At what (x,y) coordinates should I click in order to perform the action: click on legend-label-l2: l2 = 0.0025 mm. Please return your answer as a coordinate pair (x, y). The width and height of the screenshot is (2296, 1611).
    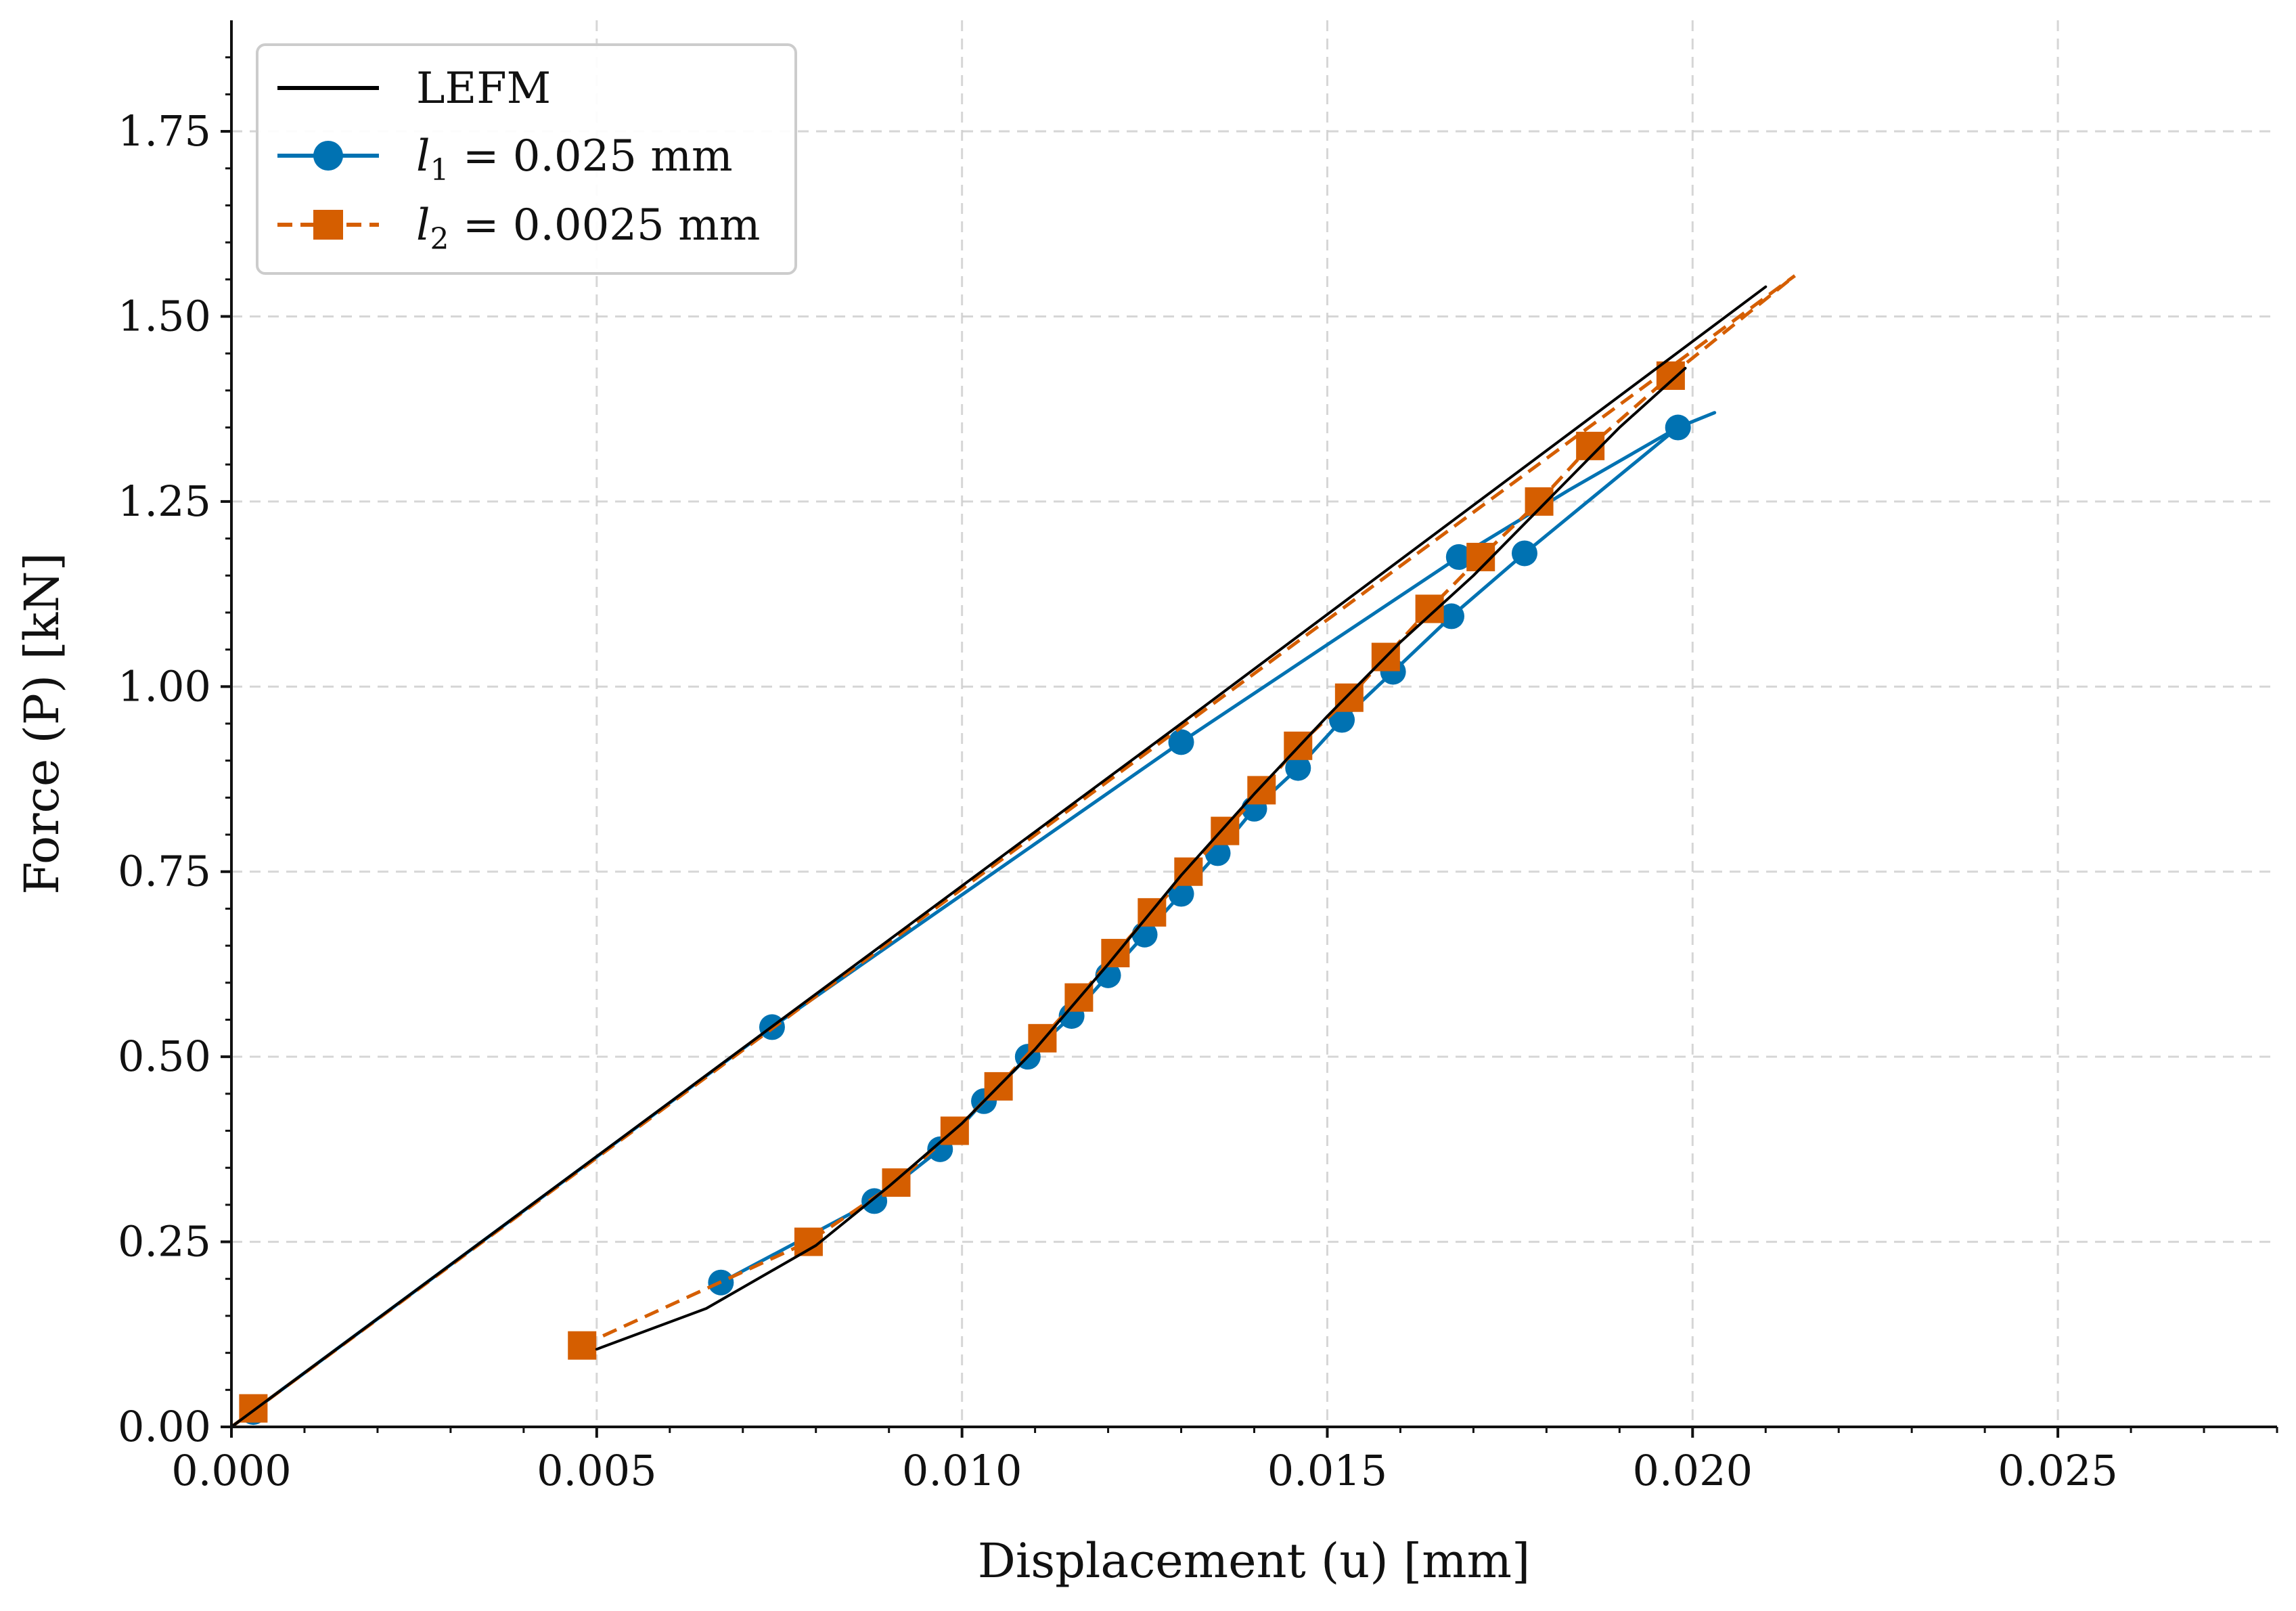
    Looking at the image, I should click on (588, 229).